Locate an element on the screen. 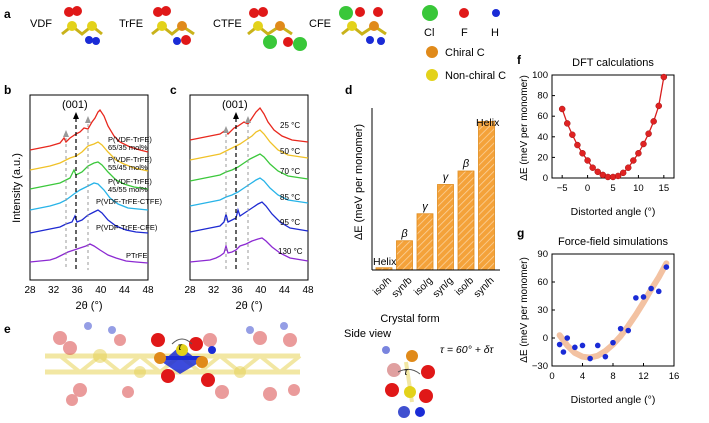 Image resolution: width=709 pixels, height=423 pixels. temp-label-4: 85 °C is located at coordinates (290, 197).